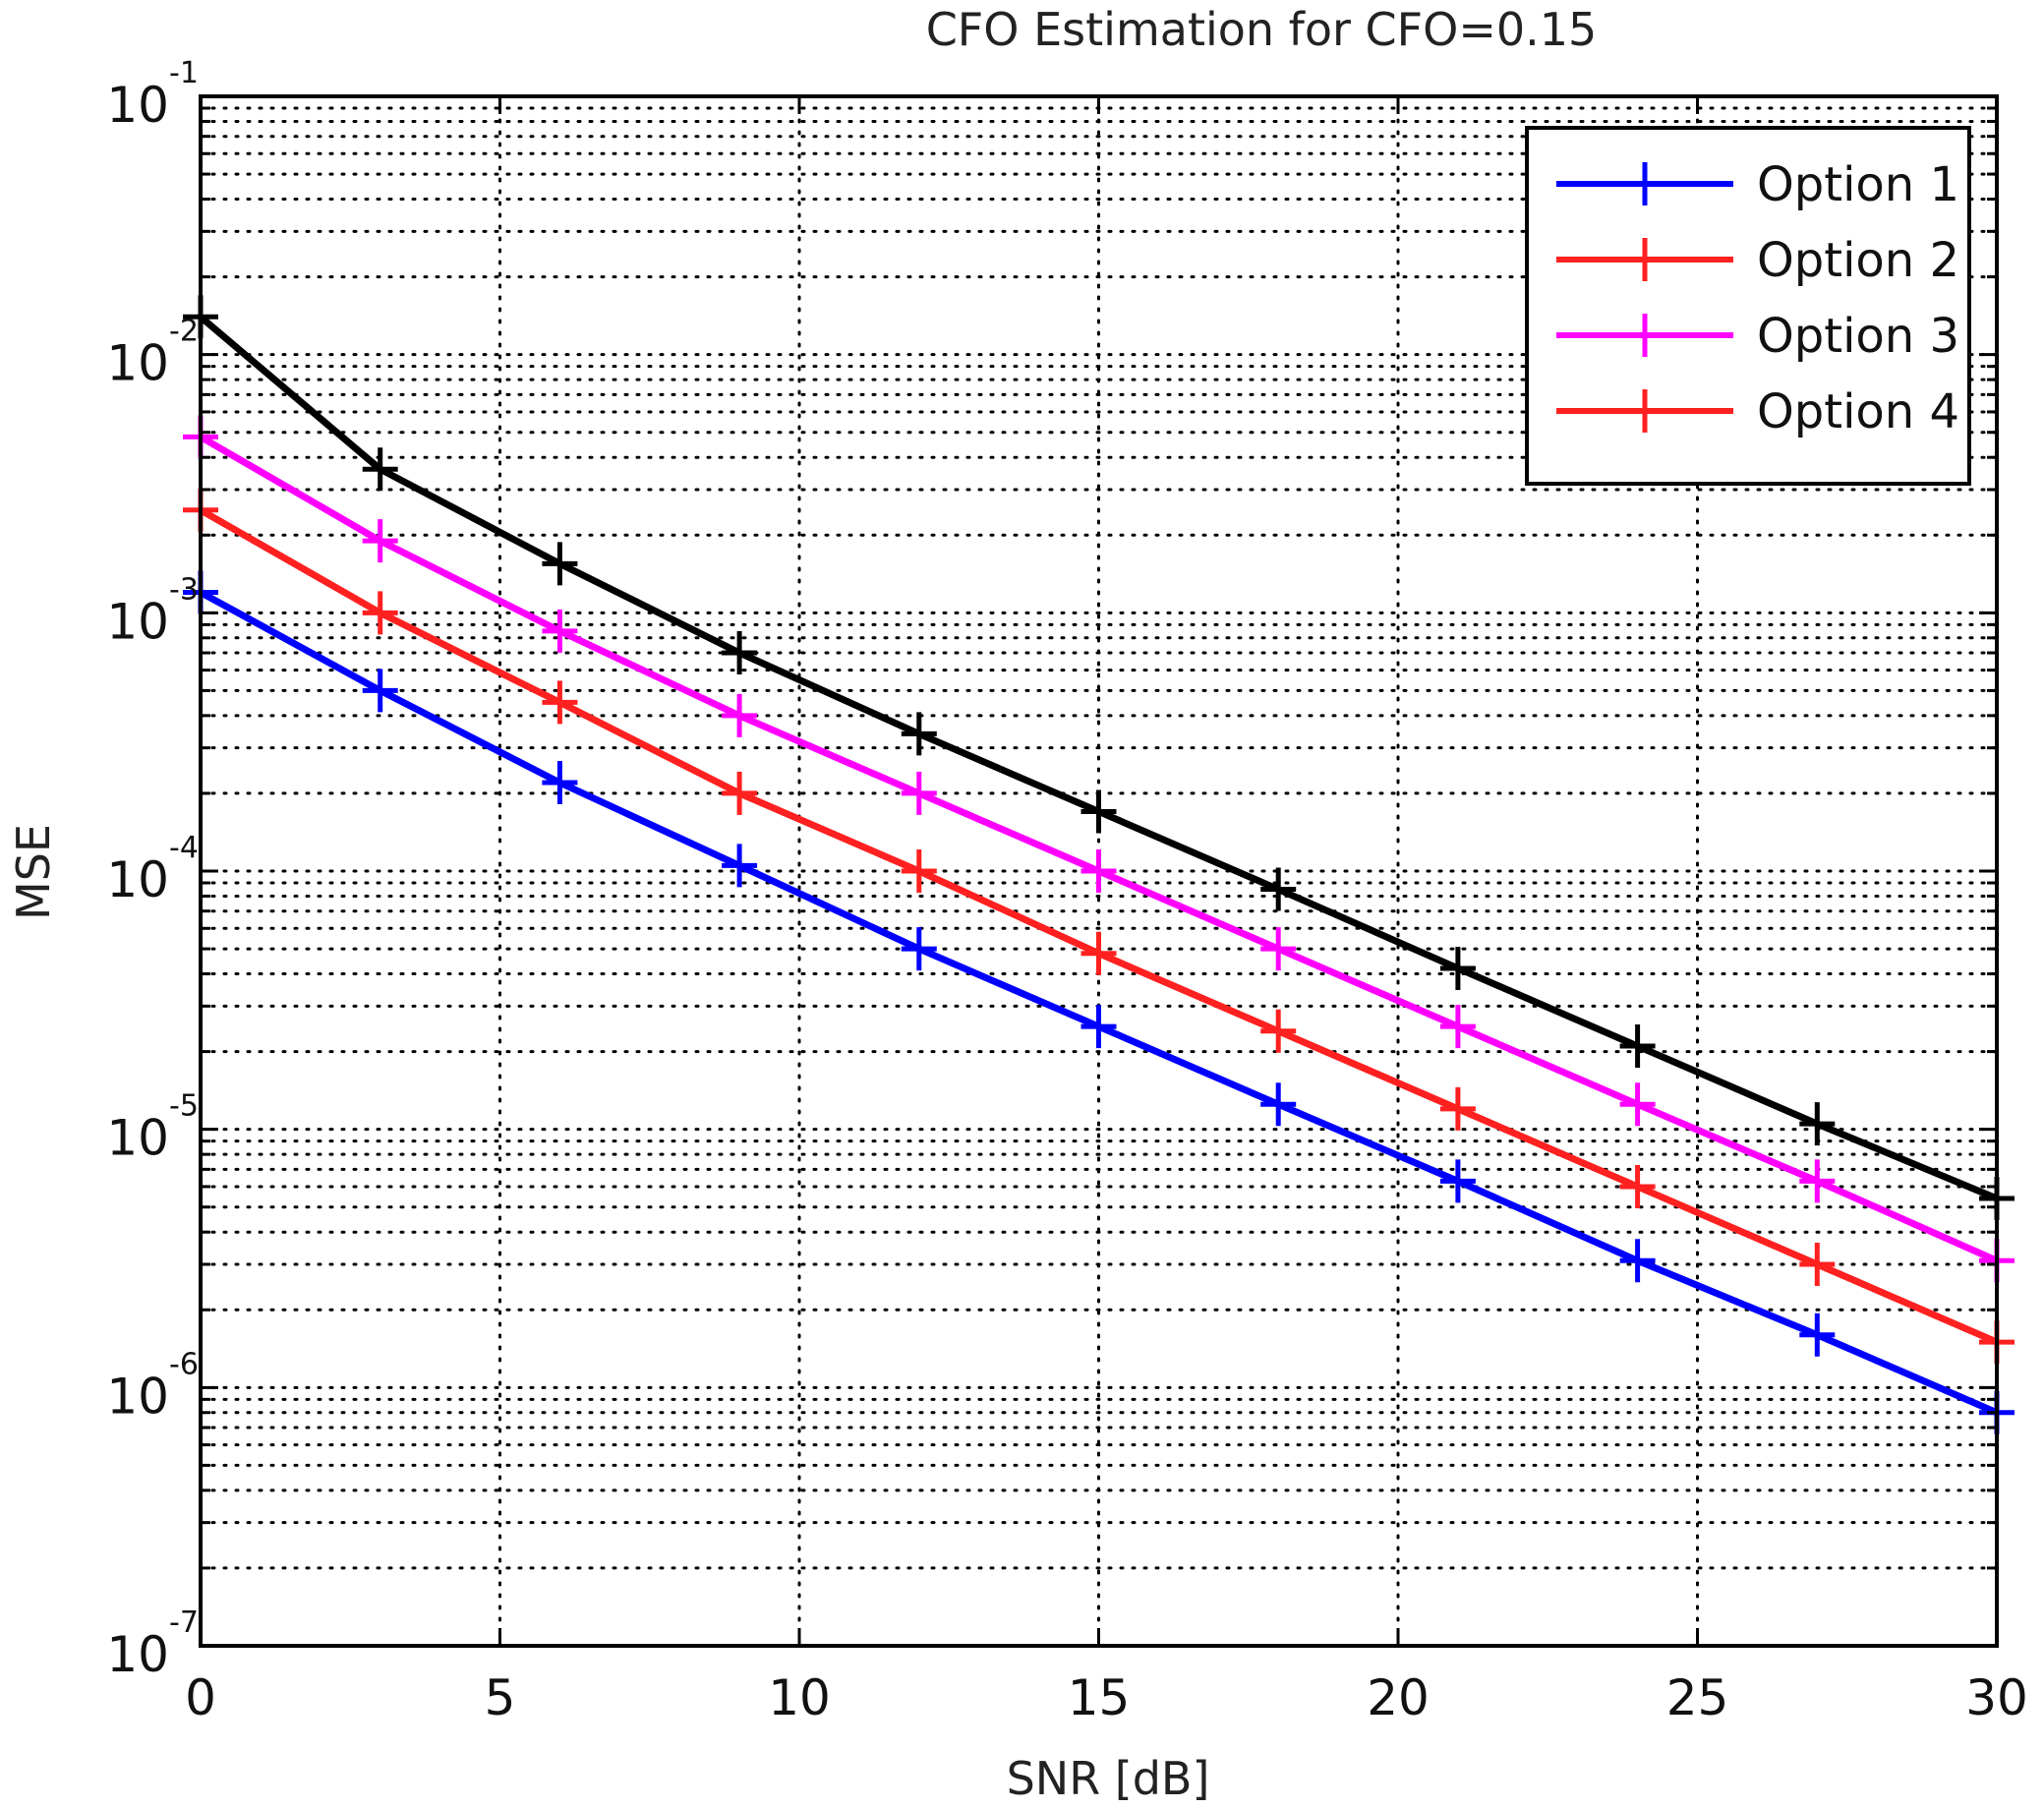 Image resolution: width=2044 pixels, height=1809 pixels. What do you see at coordinates (200, 1697) in the screenshot?
I see `x-tick-label: 0` at bounding box center [200, 1697].